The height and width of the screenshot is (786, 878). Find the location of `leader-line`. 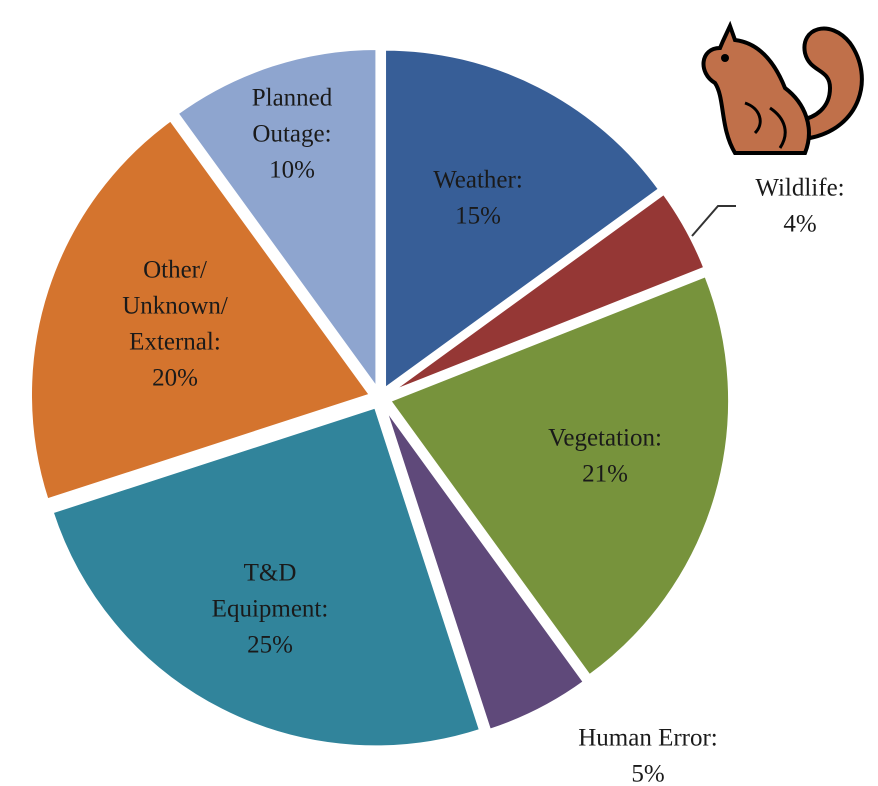

leader-line is located at coordinates (713, 221).